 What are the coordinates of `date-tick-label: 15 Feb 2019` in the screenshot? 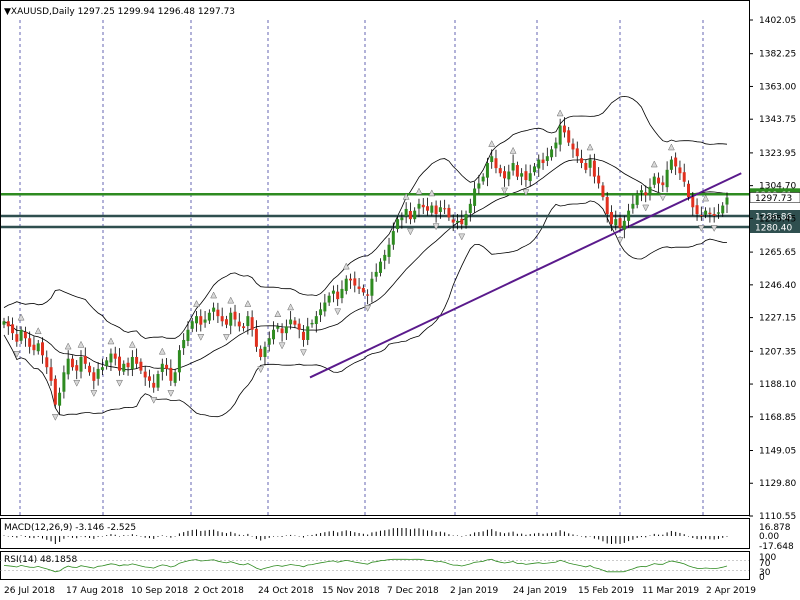 It's located at (606, 591).